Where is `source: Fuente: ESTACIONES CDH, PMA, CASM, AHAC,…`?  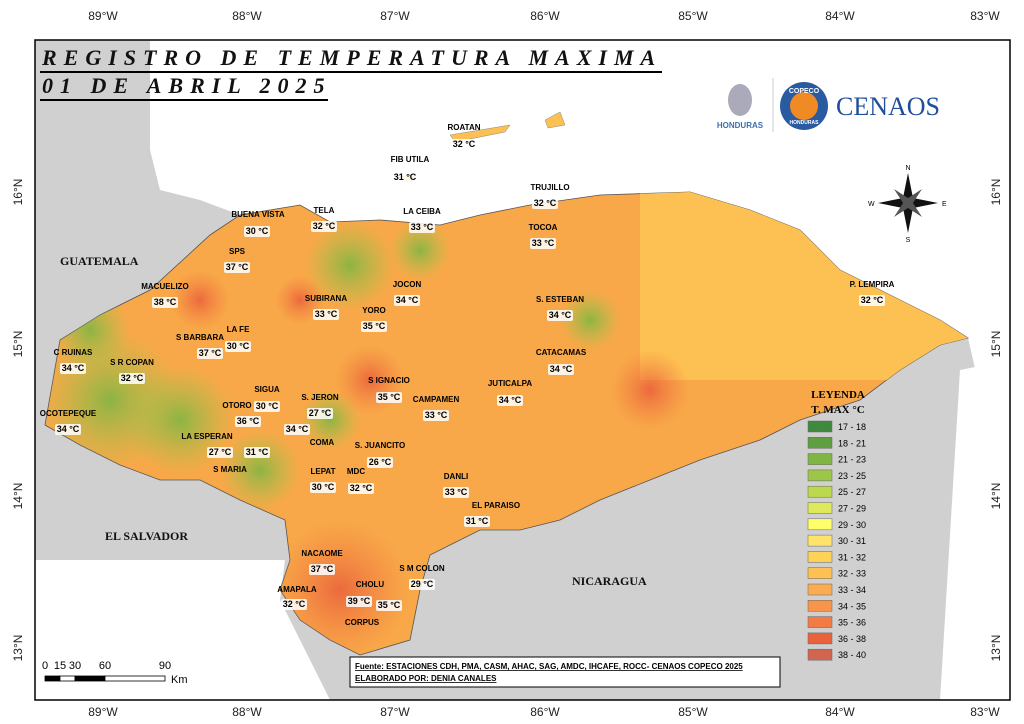 source: Fuente: ESTACIONES CDH, PMA, CASM, AHAC,… is located at coordinates (549, 666).